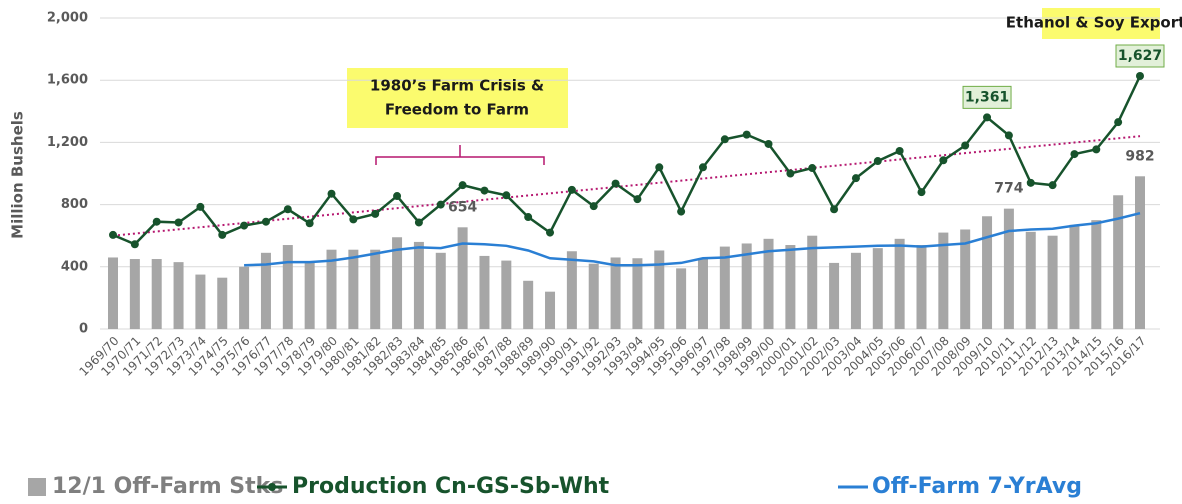 The height and width of the screenshot is (504, 1182). I want to click on annotation: Freedom to Farm, so click(457, 110).